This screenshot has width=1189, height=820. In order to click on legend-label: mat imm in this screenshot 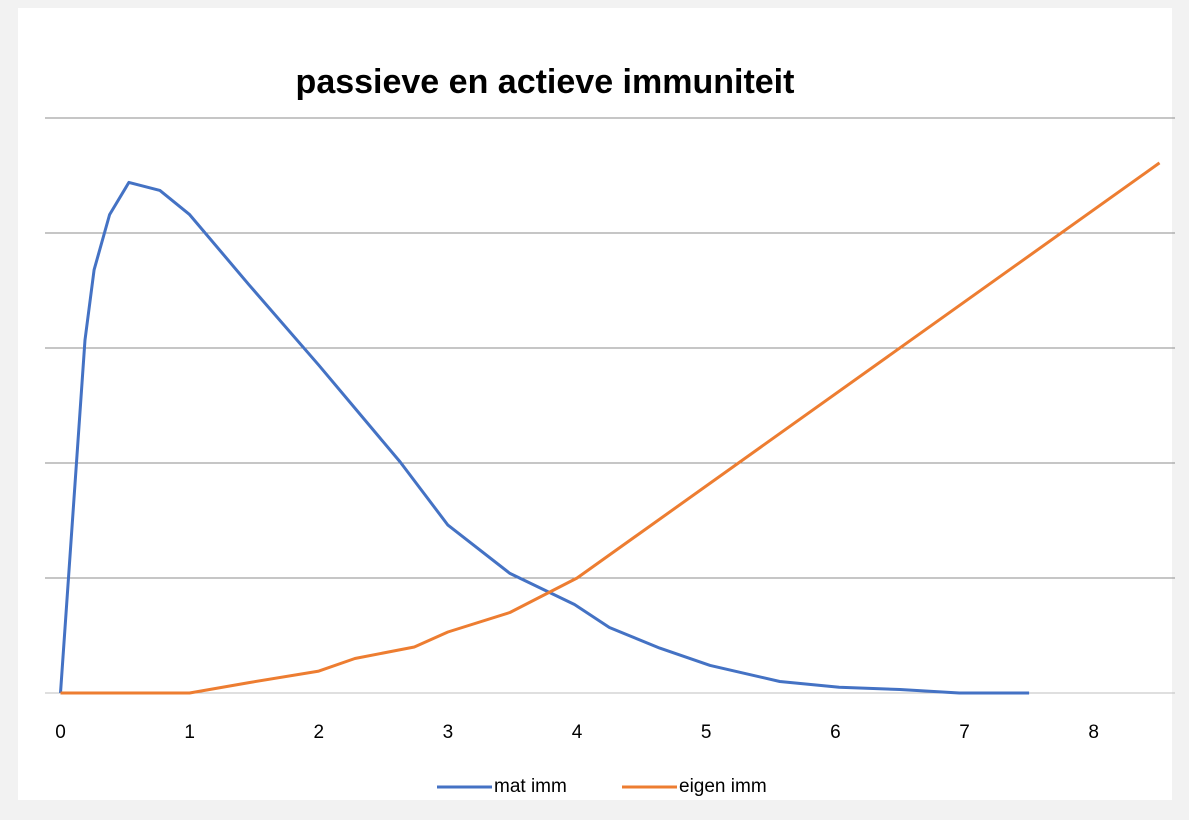, I will do `click(530, 786)`.